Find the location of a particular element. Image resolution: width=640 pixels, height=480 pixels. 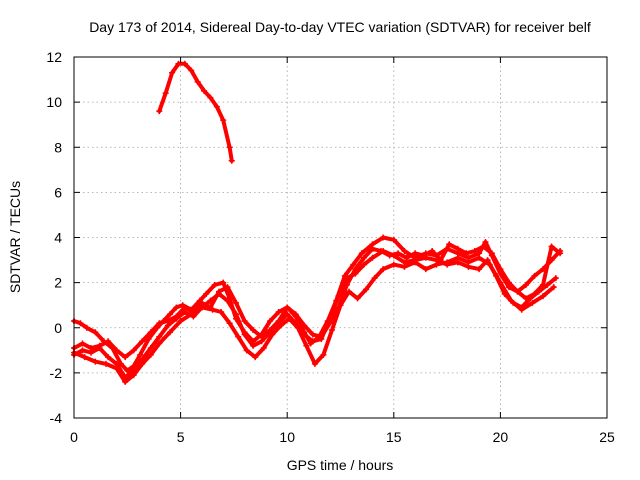

y-tick-label: -4 is located at coordinates (56, 418).